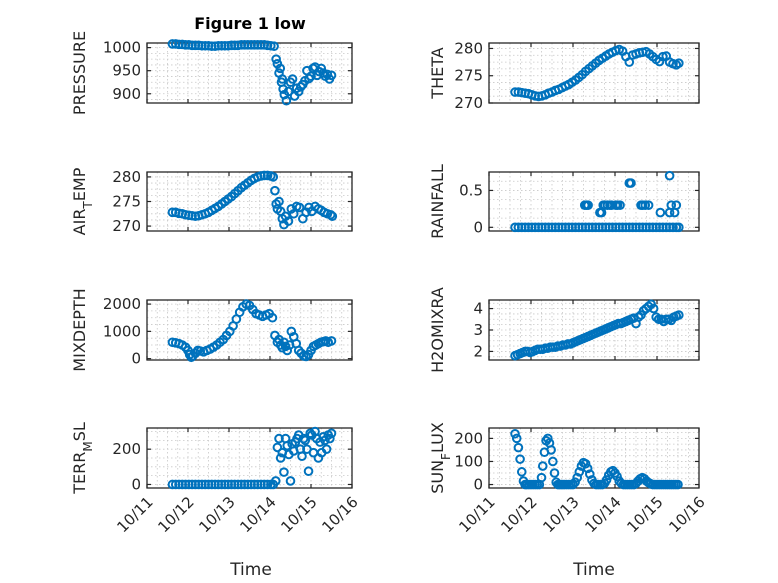  I want to click on x-axis-label-left: Time, so click(250, 570).